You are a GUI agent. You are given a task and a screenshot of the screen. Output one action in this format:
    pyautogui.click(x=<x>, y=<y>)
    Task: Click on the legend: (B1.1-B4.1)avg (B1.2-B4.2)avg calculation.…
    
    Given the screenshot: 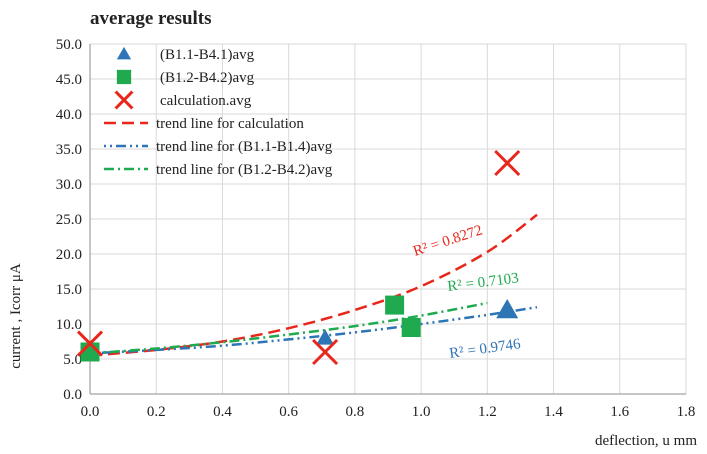 What is the action you would take?
    pyautogui.click(x=218, y=112)
    